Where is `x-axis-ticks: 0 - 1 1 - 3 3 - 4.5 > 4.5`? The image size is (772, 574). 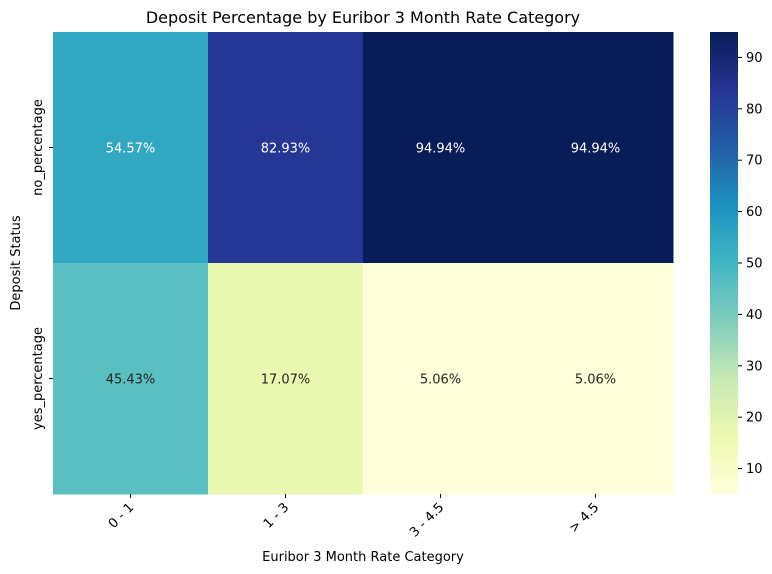 x-axis-ticks: 0 - 1 1 - 3 3 - 4.5 > 4.5 is located at coordinates (354, 517).